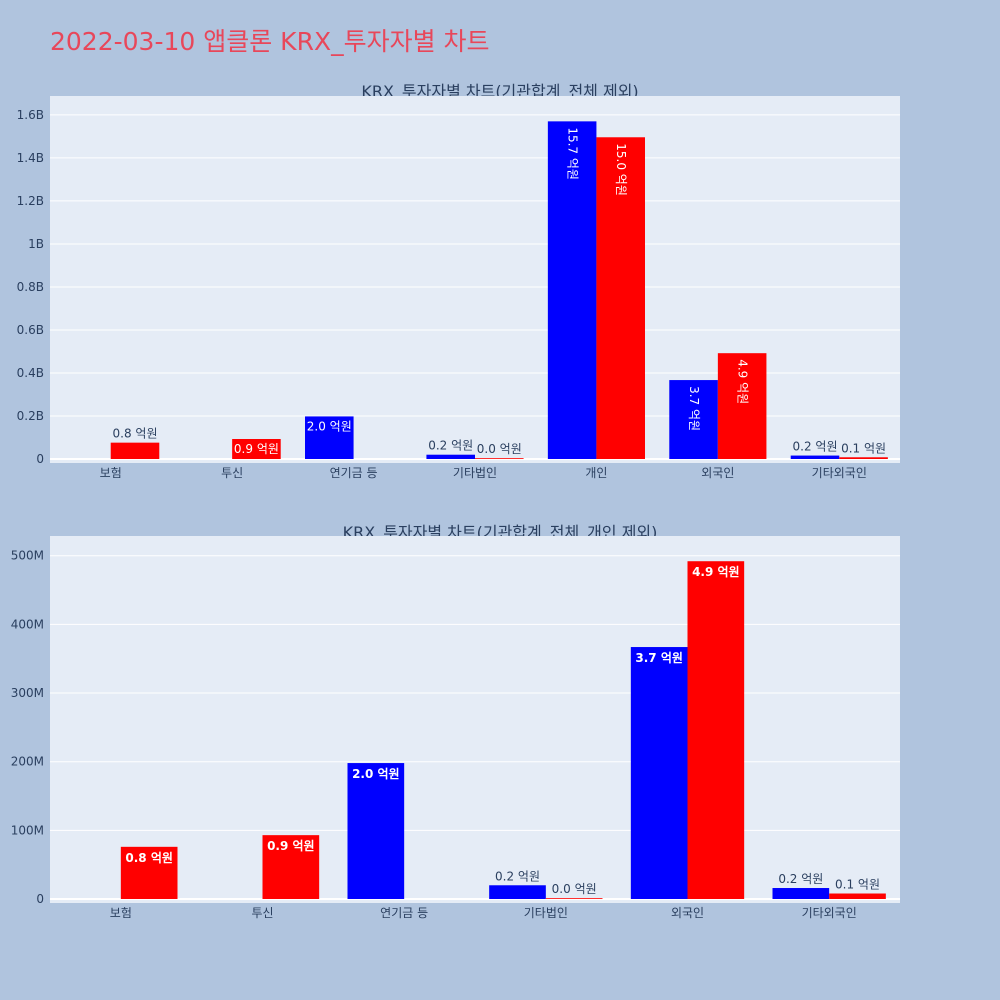  What do you see at coordinates (30, 158) in the screenshot?
I see `y-tick-label: 1.4B` at bounding box center [30, 158].